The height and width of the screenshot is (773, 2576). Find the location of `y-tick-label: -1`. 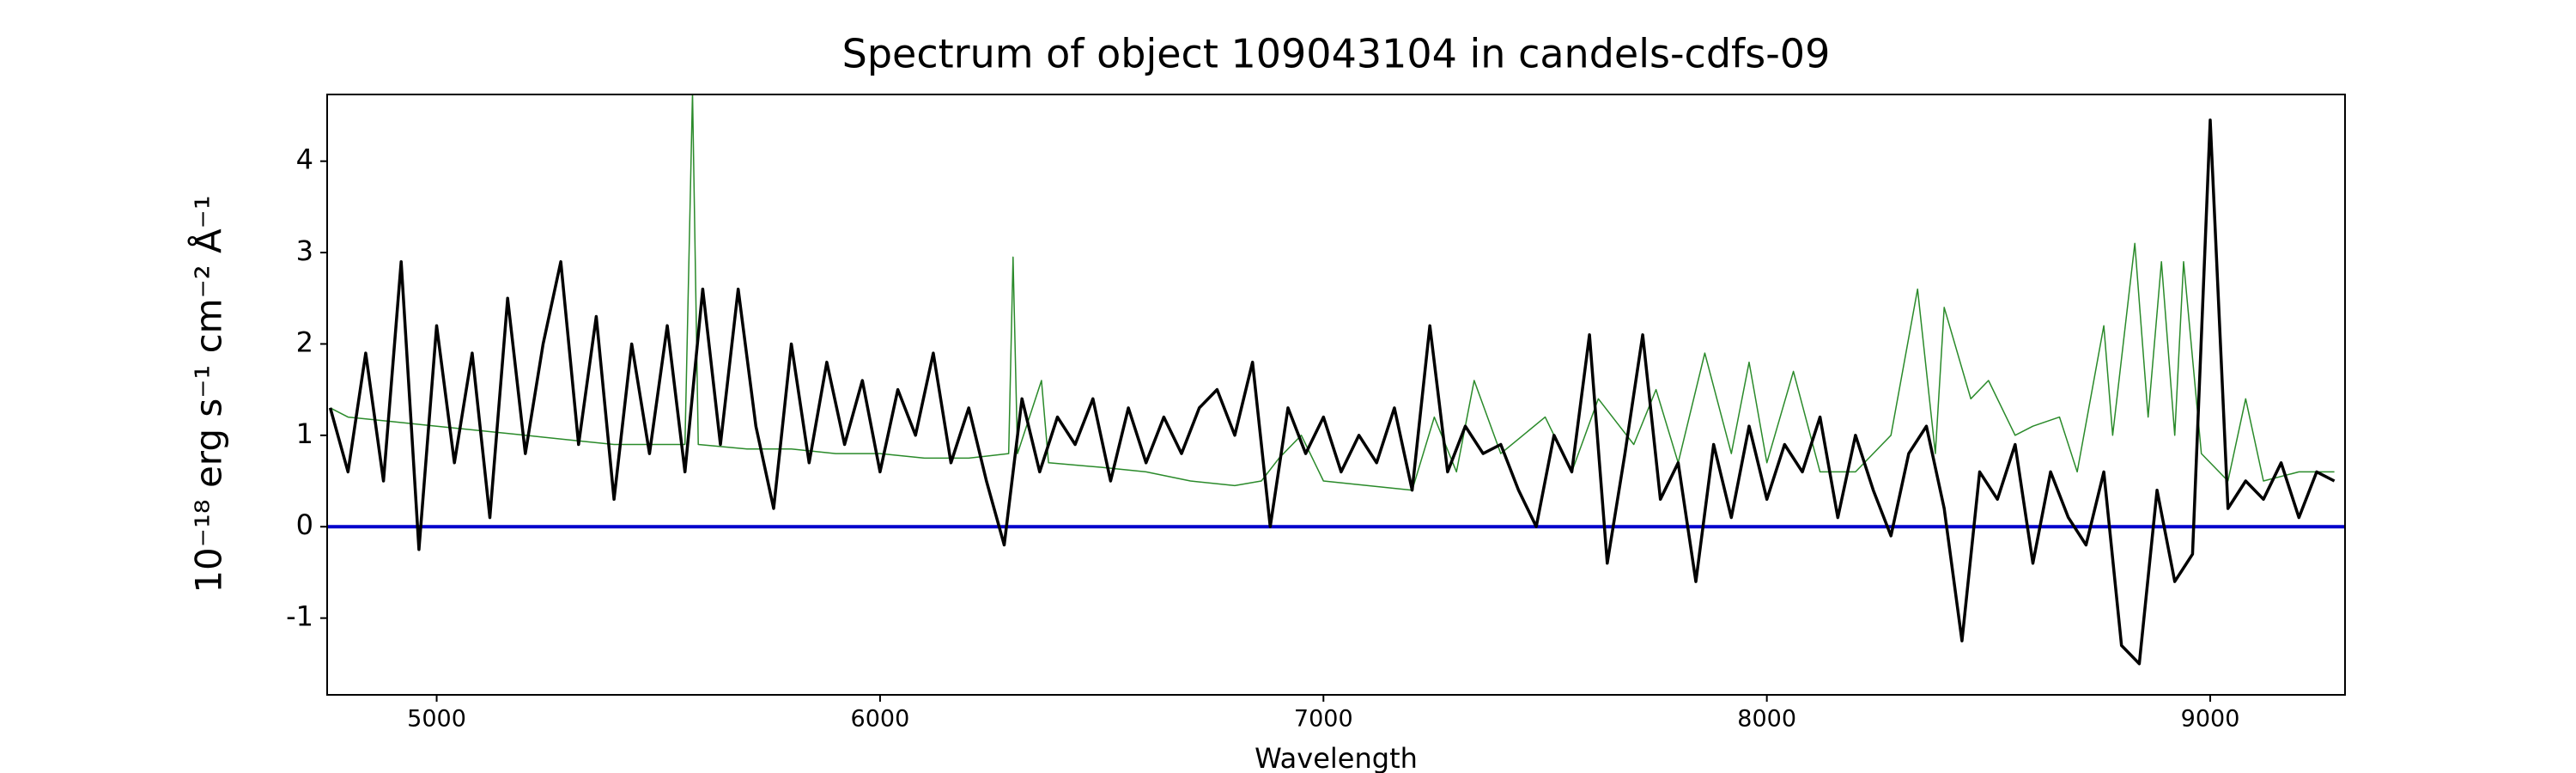

y-tick-label: -1 is located at coordinates (300, 616).